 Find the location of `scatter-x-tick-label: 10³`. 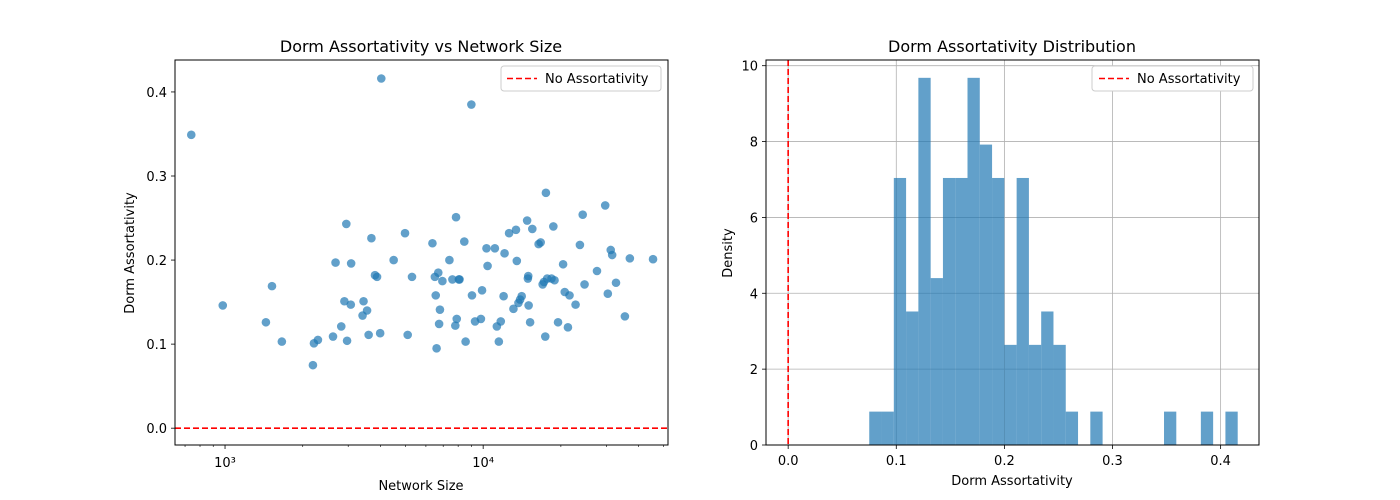

scatter-x-tick-label: 10³ is located at coordinates (225, 463).